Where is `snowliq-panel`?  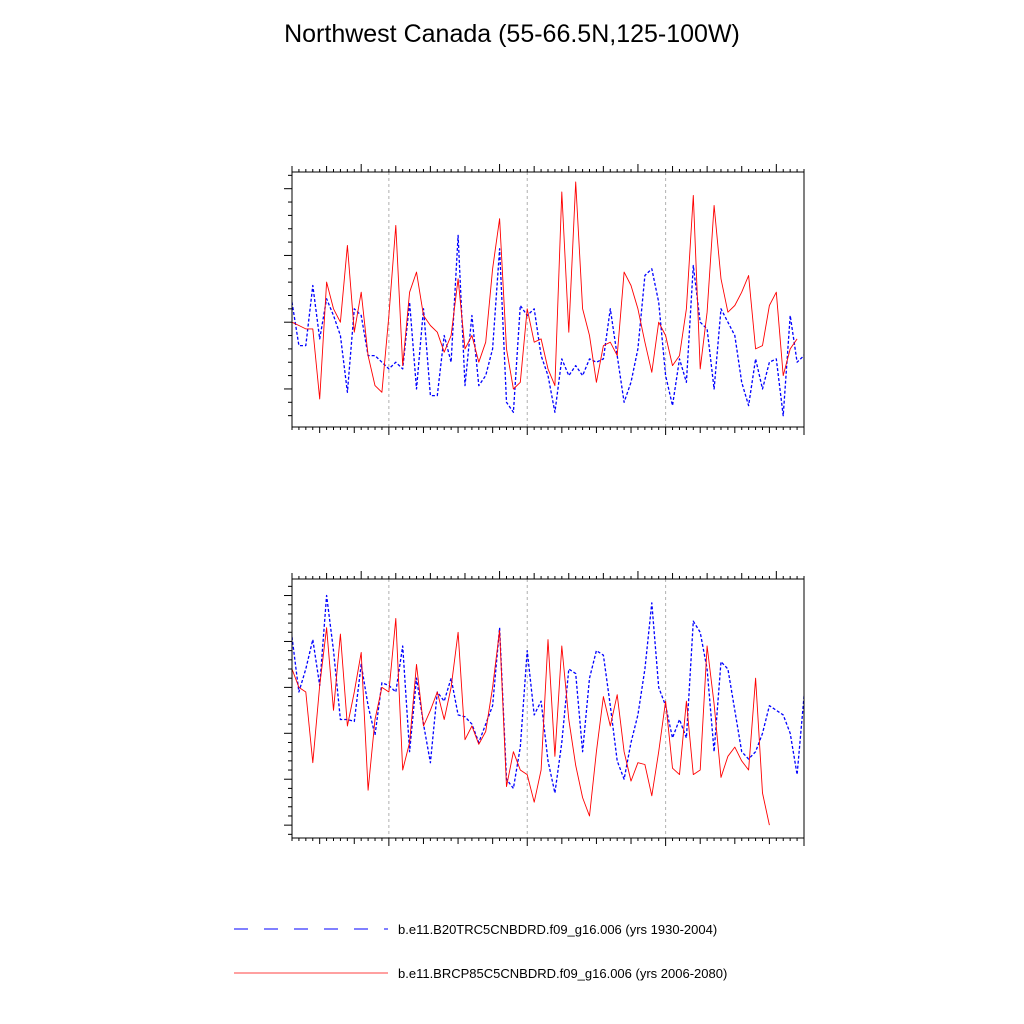
snowliq-panel is located at coordinates (544, 299).